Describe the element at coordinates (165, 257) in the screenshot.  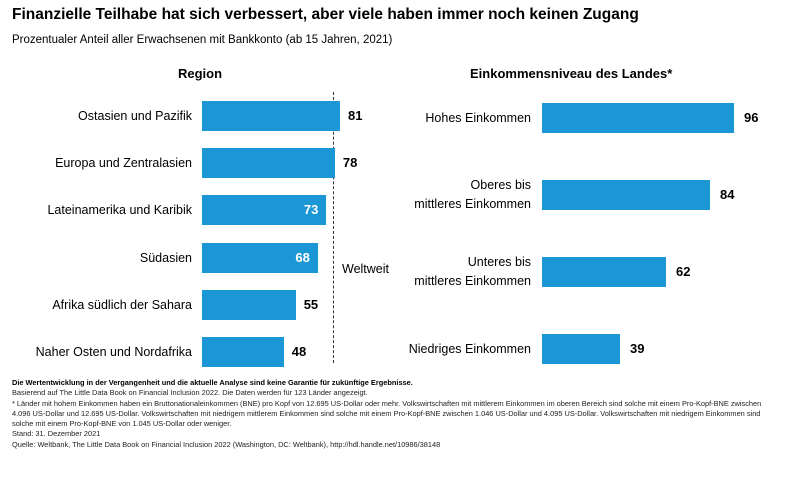
I see `region-category-label: Südasien` at that location.